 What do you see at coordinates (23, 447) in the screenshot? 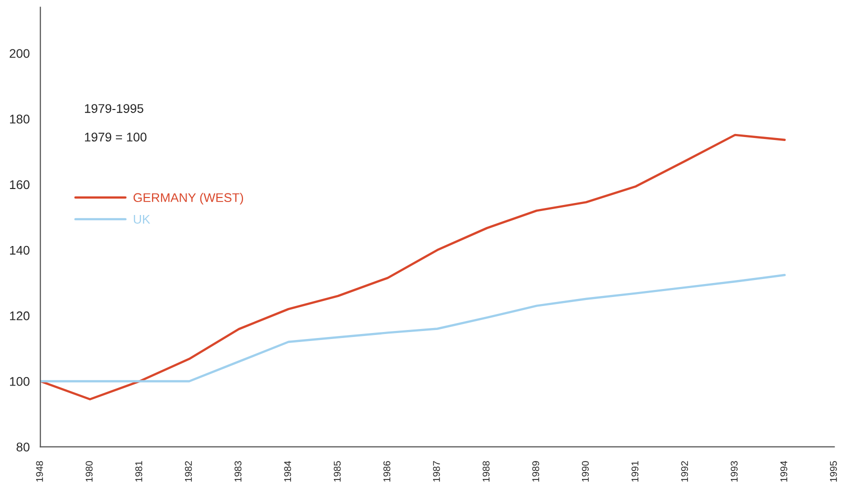
I see `y-tick-label: 80` at bounding box center [23, 447].